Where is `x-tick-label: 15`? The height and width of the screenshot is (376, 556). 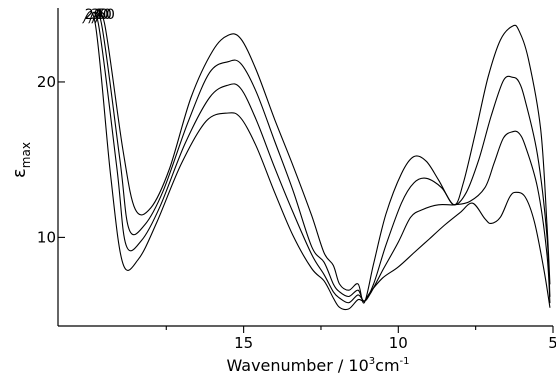
x-tick-label: 15 is located at coordinates (243, 343).